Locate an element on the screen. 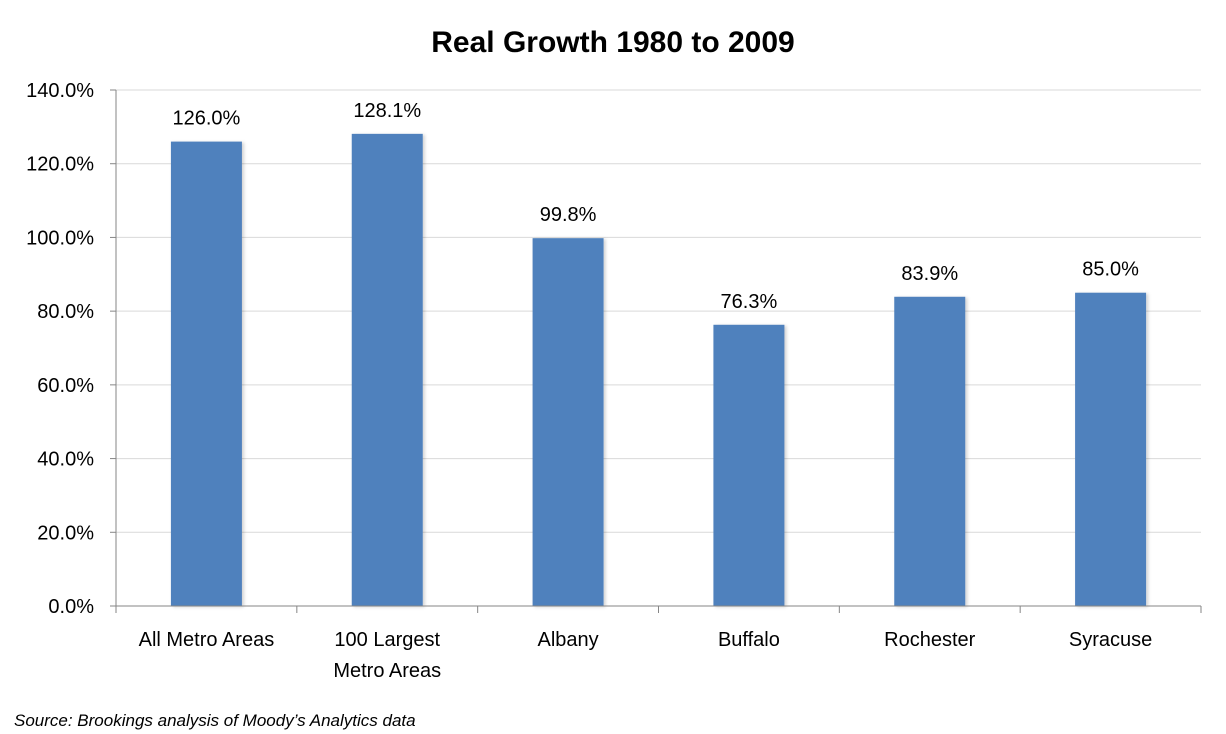  x-tick-label: Syracuse is located at coordinates (1110, 640).